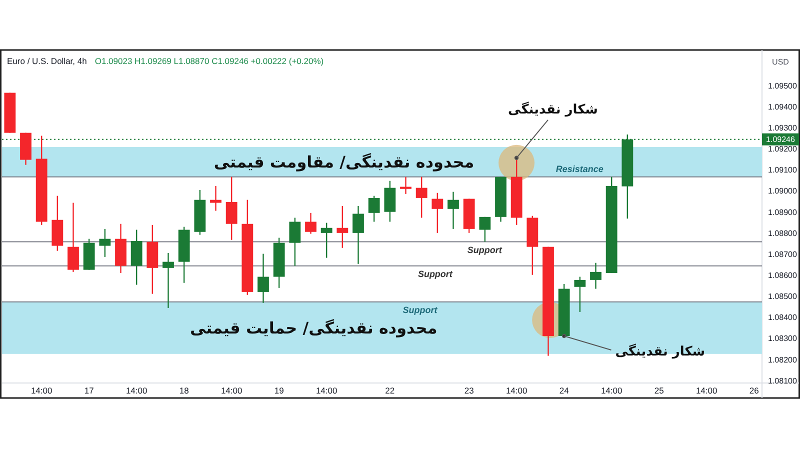 This screenshot has height=450, width=800. I want to click on subtitle: O1.09023 H1.09269 L1.08870 C1.09246 +0.00222 (+0.20%), so click(209, 61).